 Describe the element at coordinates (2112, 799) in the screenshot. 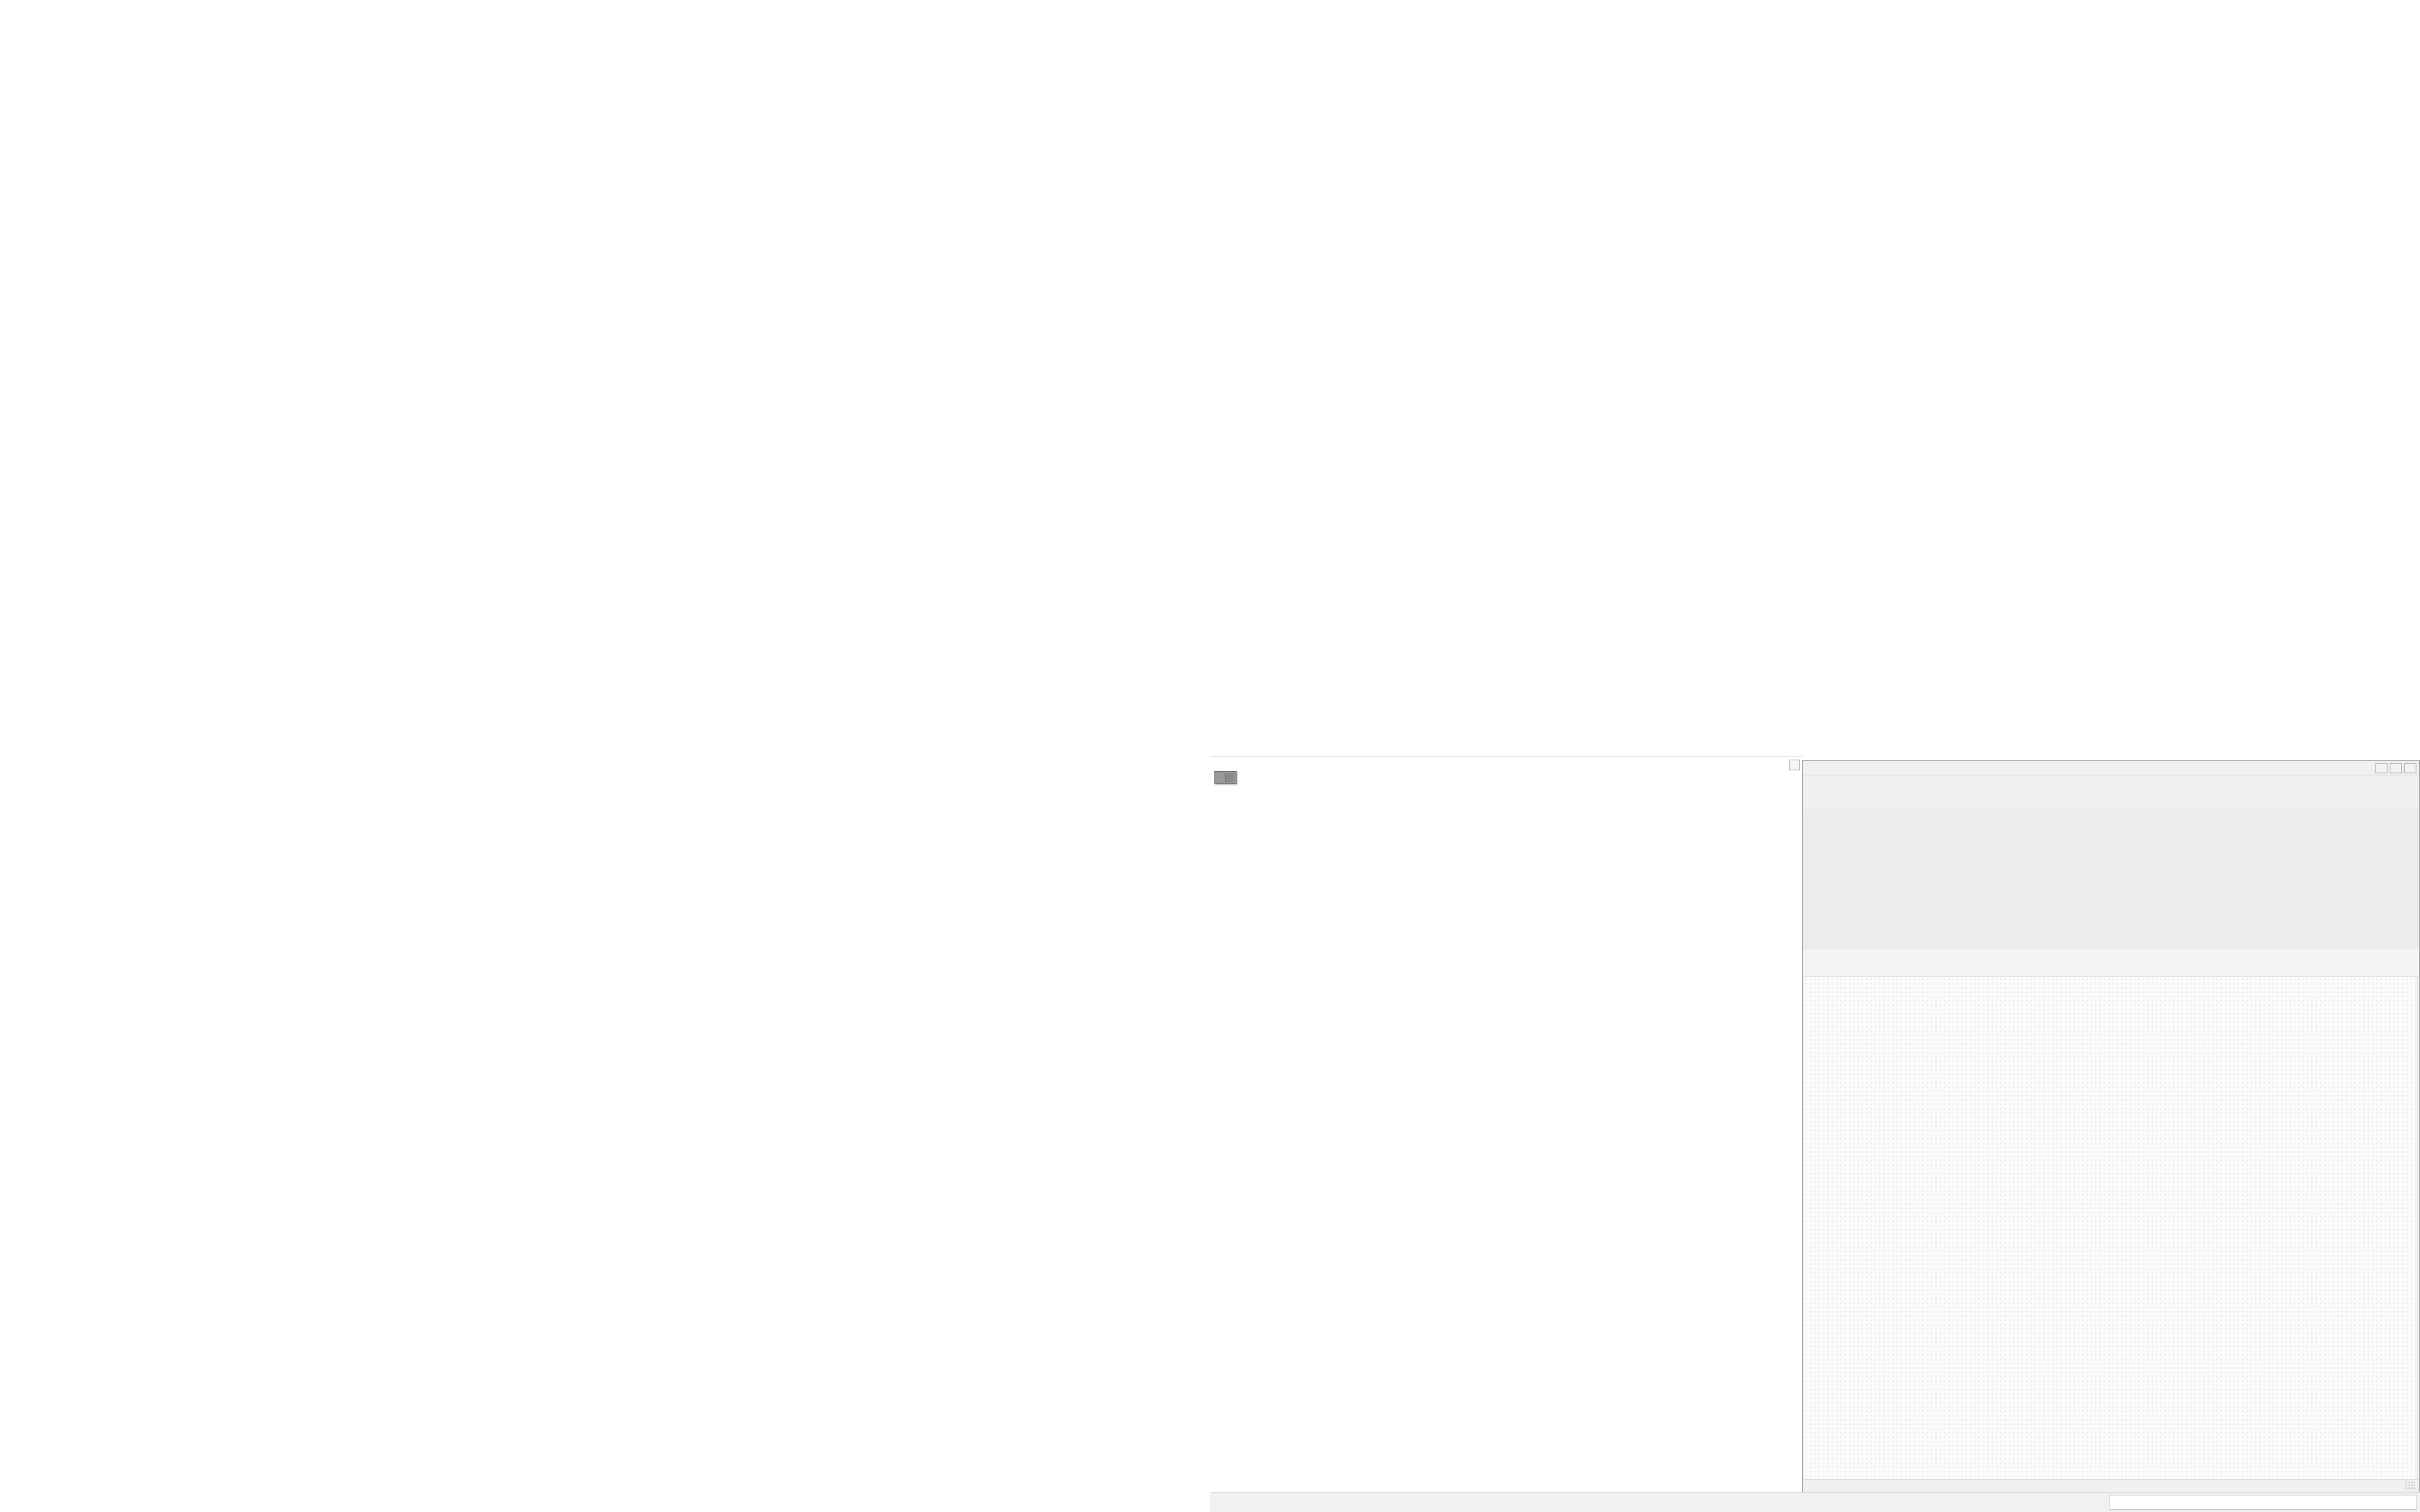

I see `component-tab-strip` at that location.